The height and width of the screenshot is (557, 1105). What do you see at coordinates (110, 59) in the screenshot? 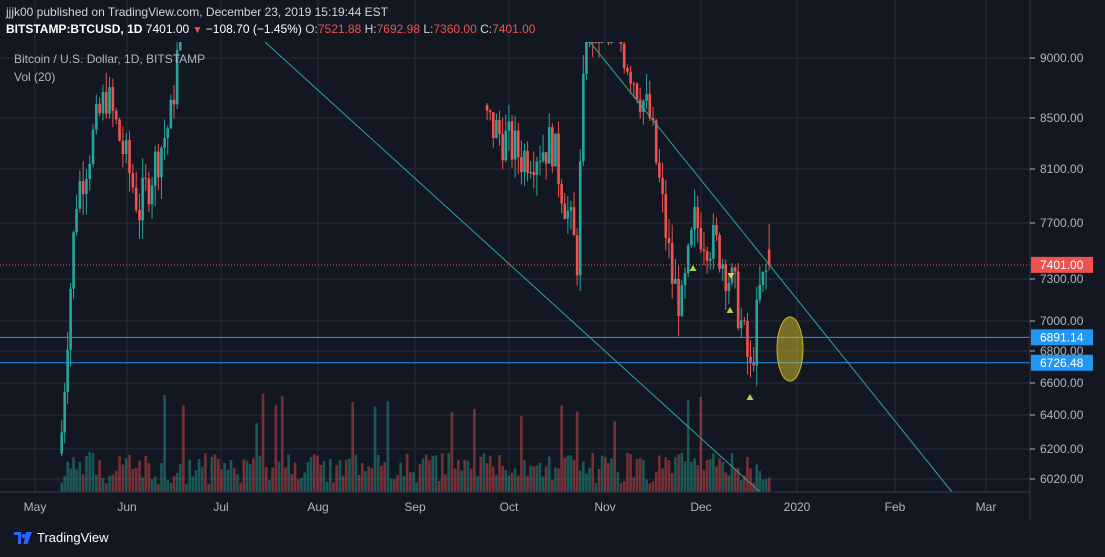
I see `series-legend: Bitcoin / U.S. Dollar, 1D, BITSTAMP` at bounding box center [110, 59].